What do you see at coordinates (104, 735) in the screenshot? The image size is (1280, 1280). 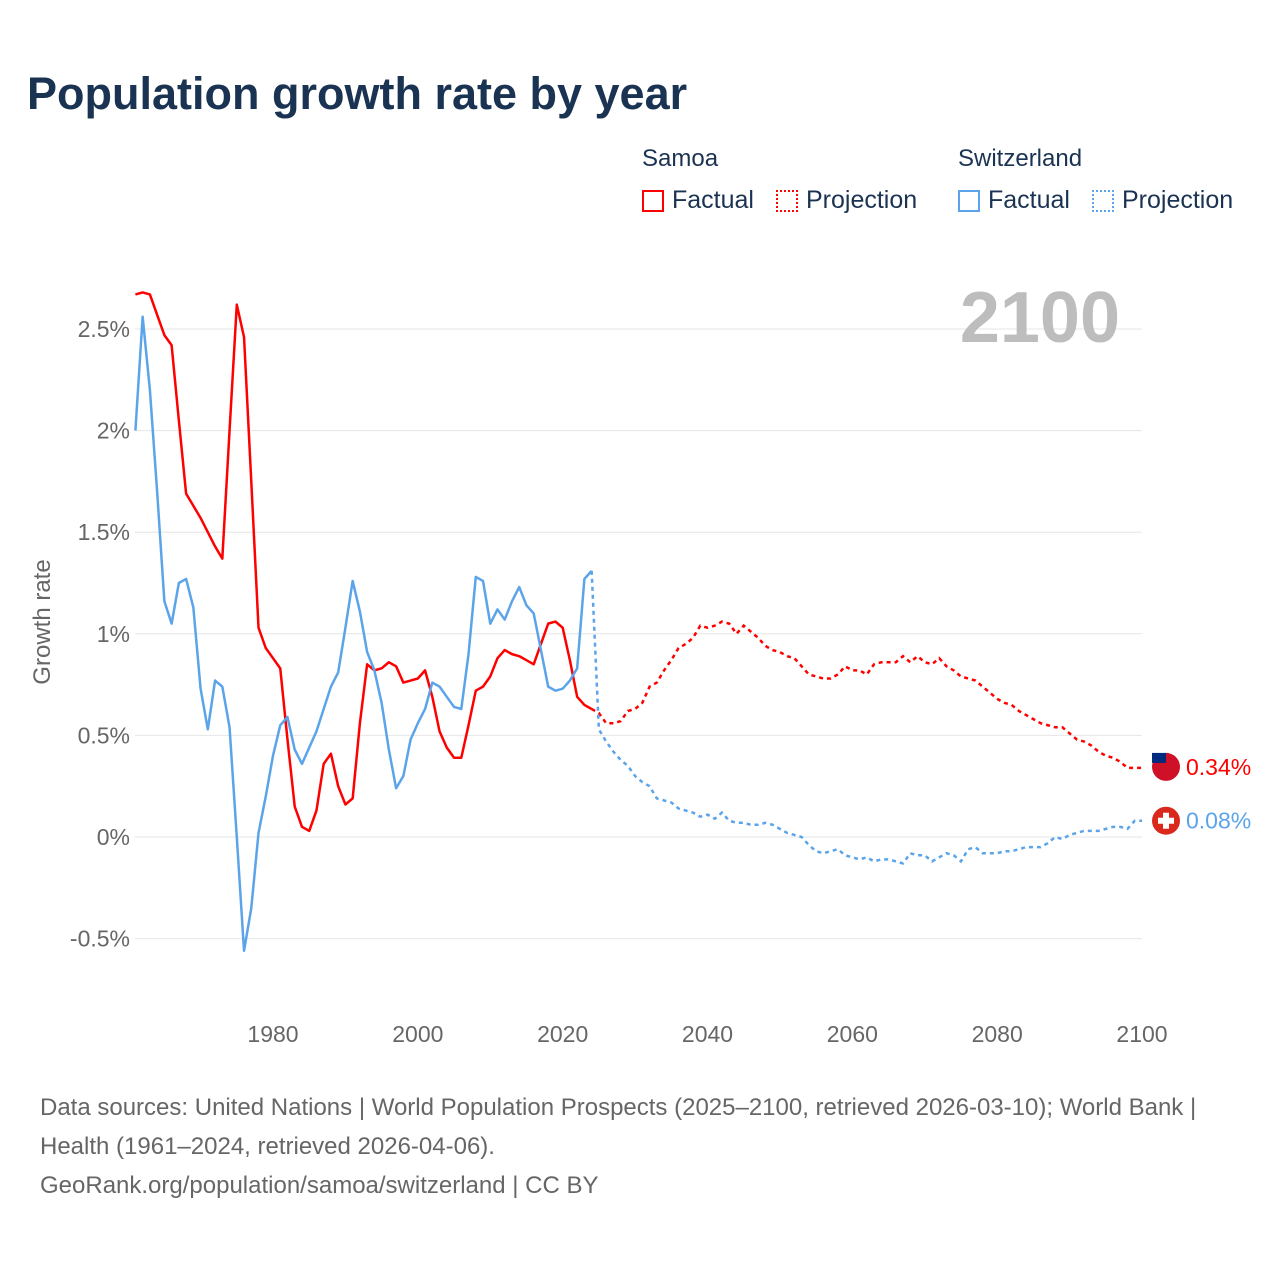 I see `y-tick-label: 0.5%` at bounding box center [104, 735].